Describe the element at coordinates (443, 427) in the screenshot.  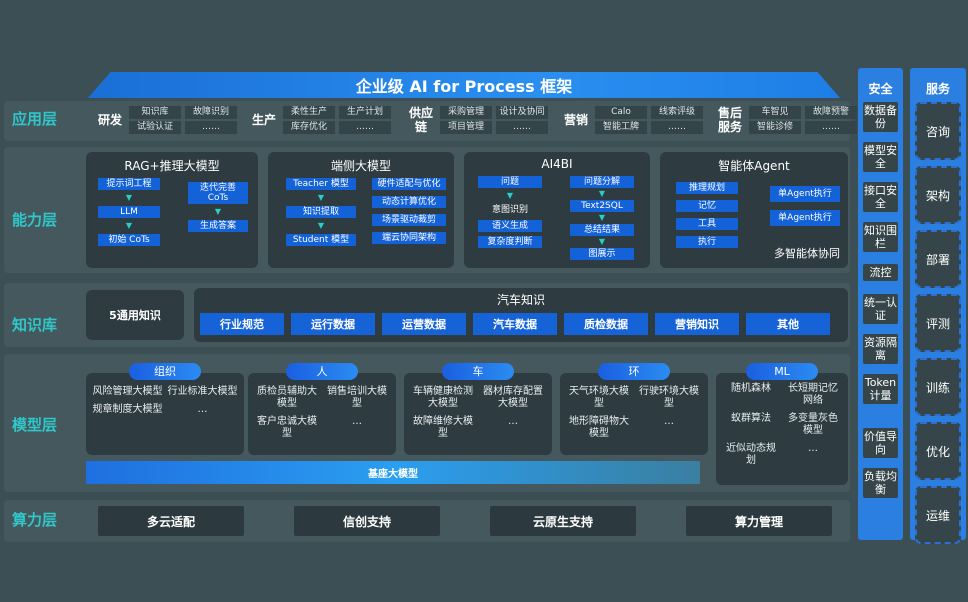
I see `model-item: 故障维修大模型` at that location.